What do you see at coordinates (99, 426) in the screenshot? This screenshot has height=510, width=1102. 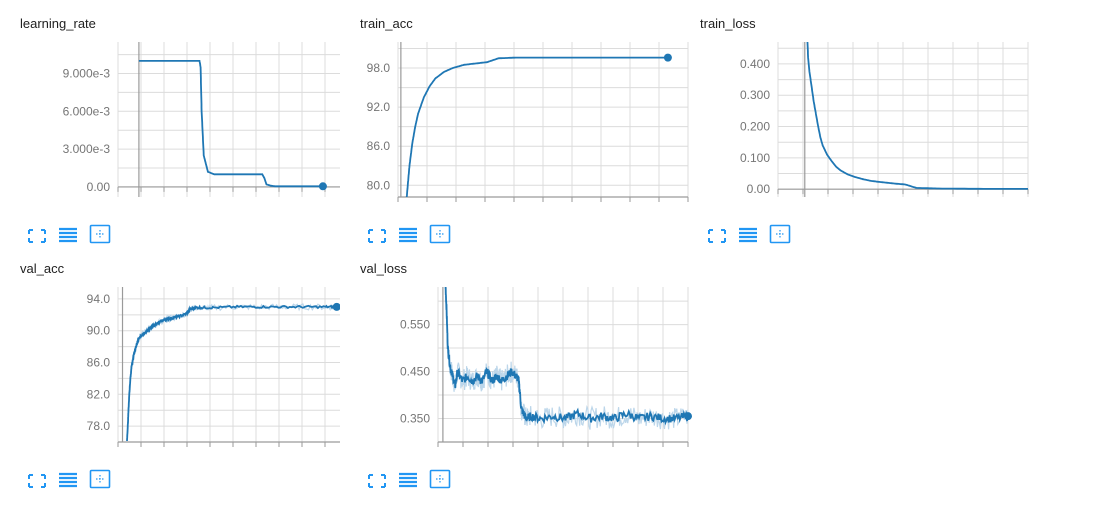 I see `y-tick-label: 78.0` at bounding box center [99, 426].